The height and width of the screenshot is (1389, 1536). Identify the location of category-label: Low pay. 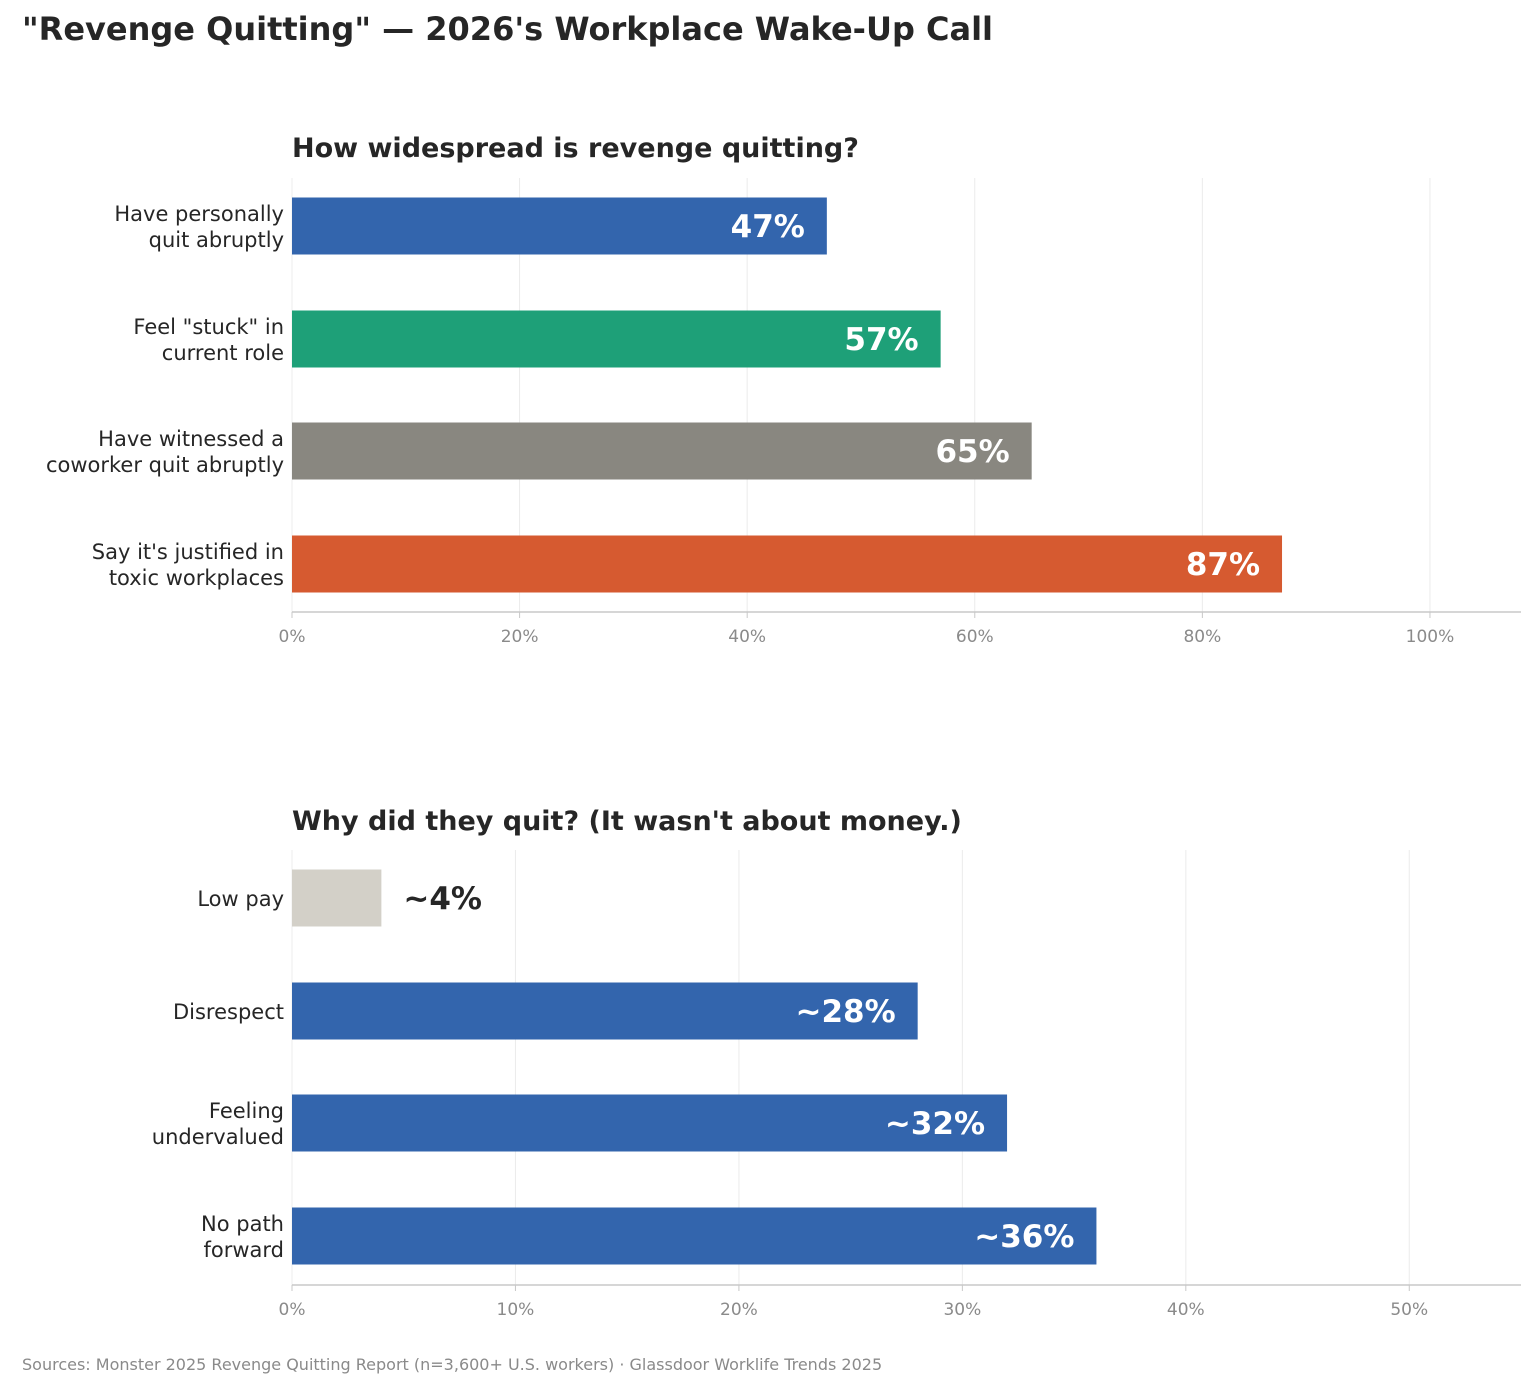
(240, 899).